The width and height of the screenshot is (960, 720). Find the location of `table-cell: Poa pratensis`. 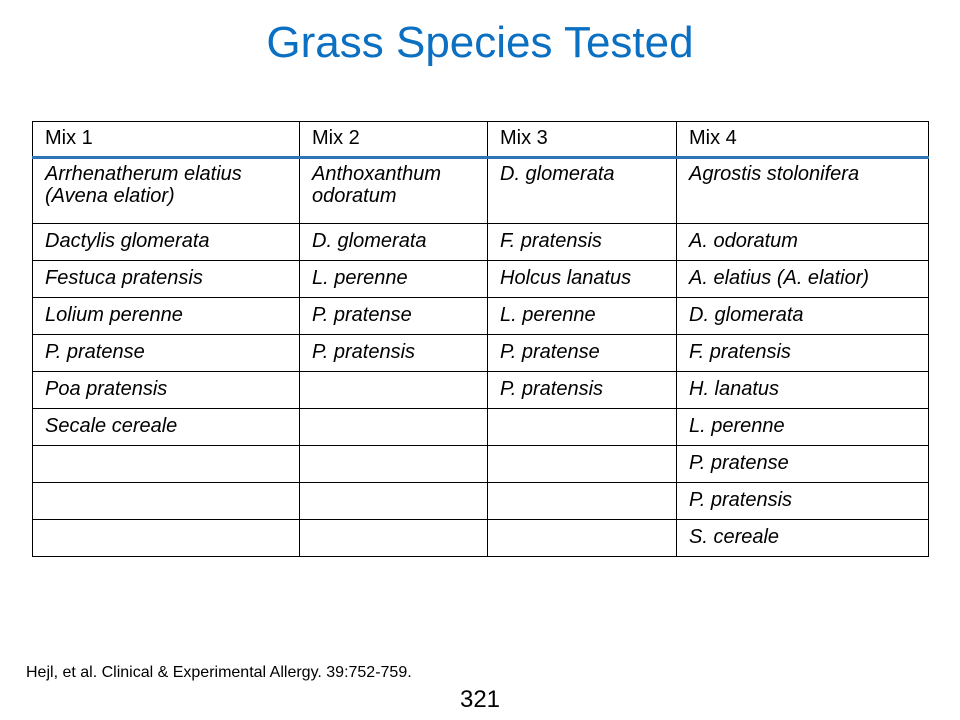

table-cell: Poa pratensis is located at coordinates (166, 390).